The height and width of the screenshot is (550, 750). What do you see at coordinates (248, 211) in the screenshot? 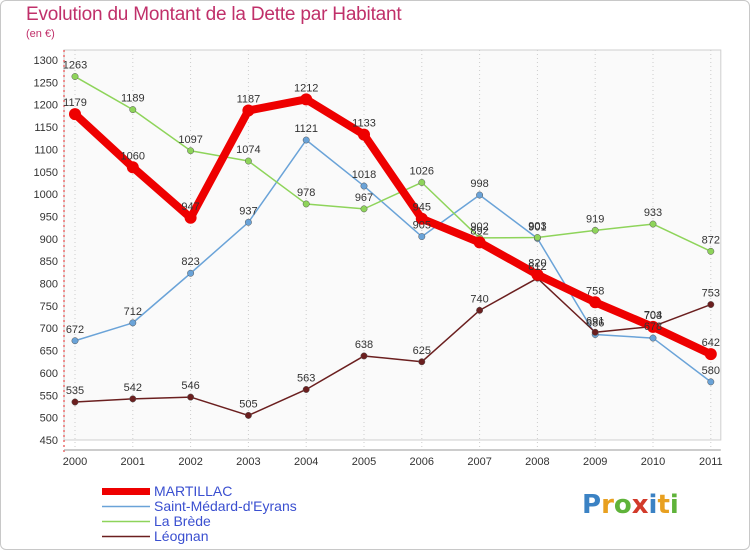
I see `data-label: 937` at bounding box center [248, 211].